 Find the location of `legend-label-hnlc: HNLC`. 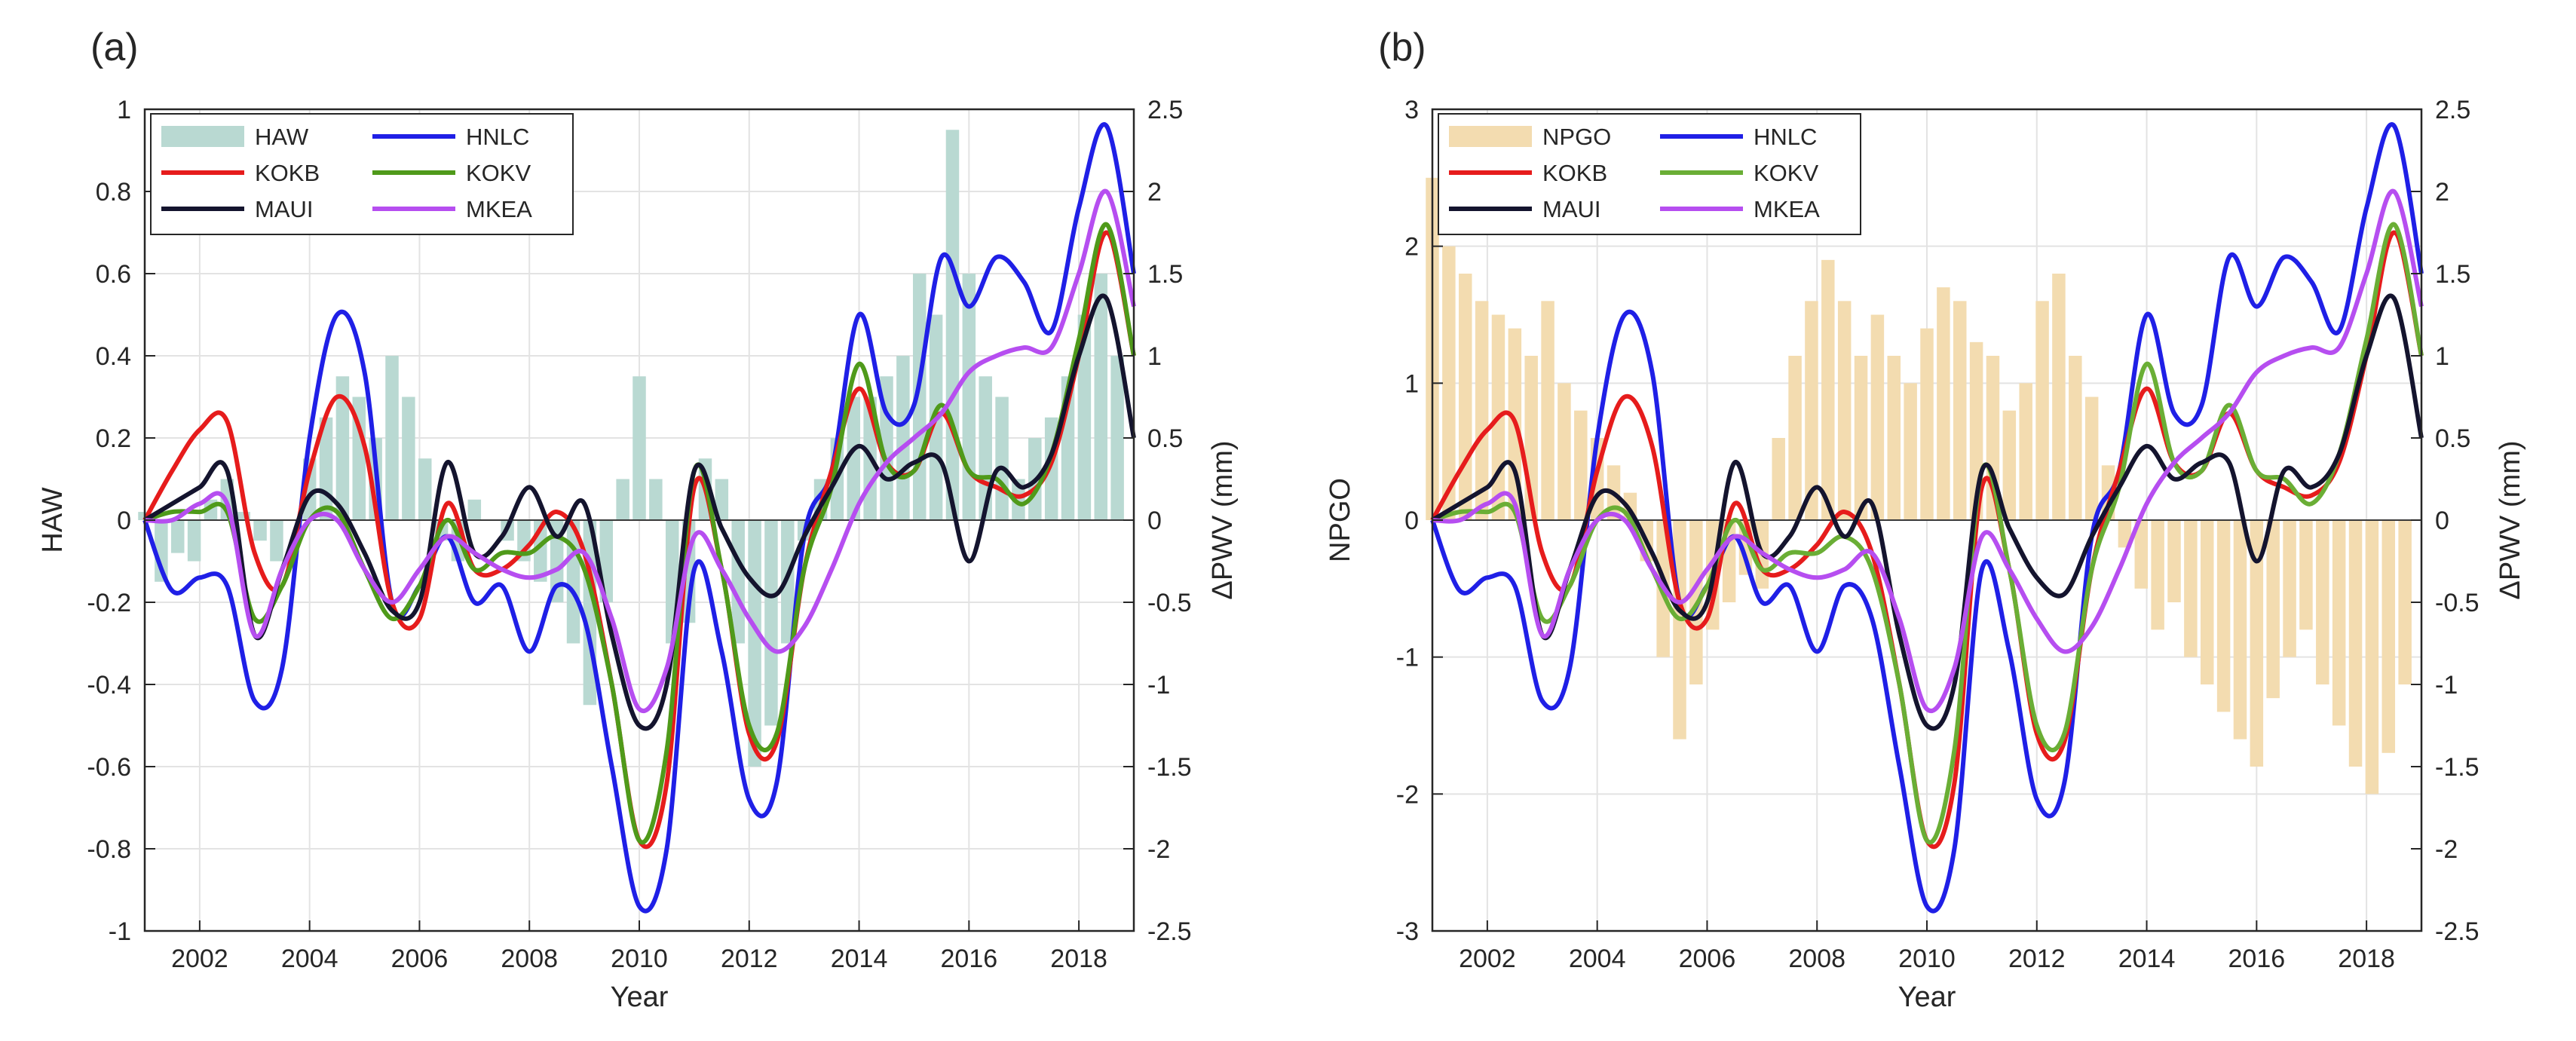

legend-label-hnlc: HNLC is located at coordinates (1785, 137).